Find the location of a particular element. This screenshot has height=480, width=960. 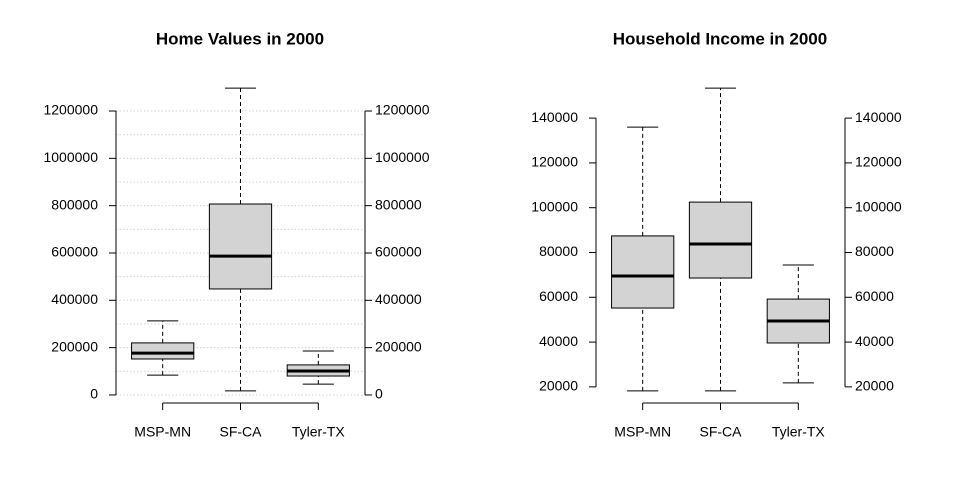

chart-title: Home Values in 2000 is located at coordinates (240, 38).